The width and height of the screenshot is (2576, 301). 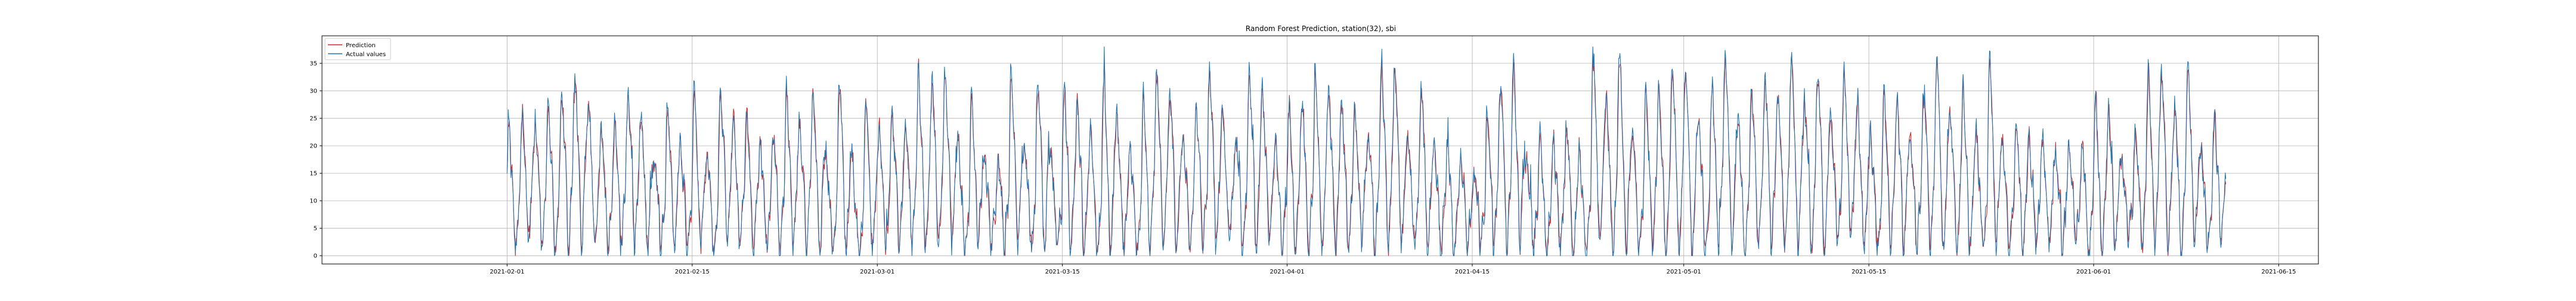 What do you see at coordinates (313, 201) in the screenshot?
I see `y-tick-label: 10` at bounding box center [313, 201].